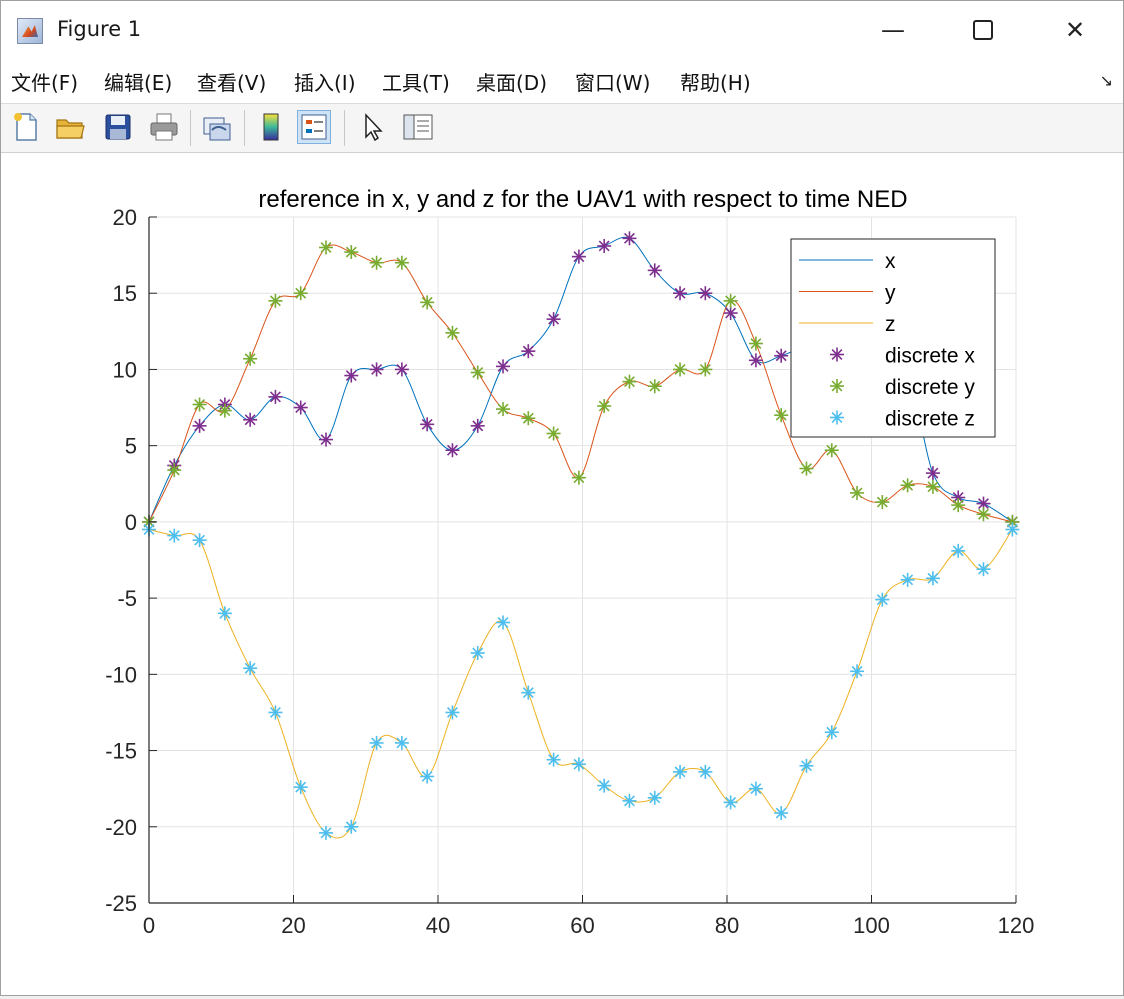 This screenshot has width=1124, height=999. I want to click on x-tick-label: 0, so click(149, 925).